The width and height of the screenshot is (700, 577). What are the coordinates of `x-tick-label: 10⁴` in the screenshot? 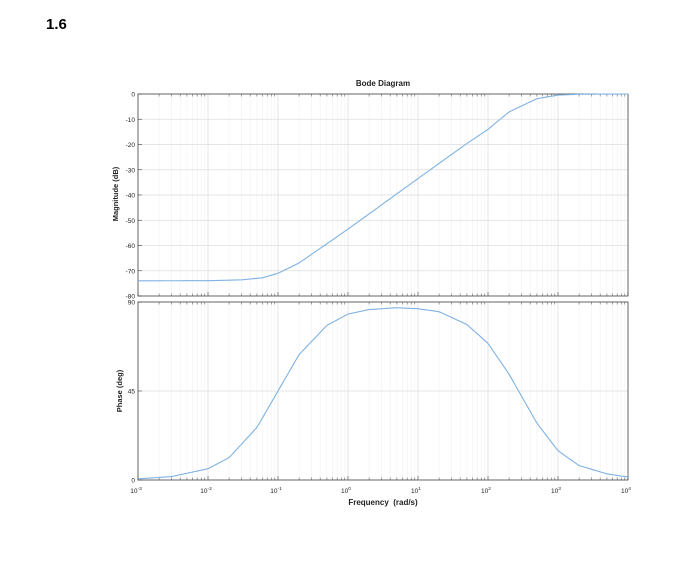 It's located at (626, 490).